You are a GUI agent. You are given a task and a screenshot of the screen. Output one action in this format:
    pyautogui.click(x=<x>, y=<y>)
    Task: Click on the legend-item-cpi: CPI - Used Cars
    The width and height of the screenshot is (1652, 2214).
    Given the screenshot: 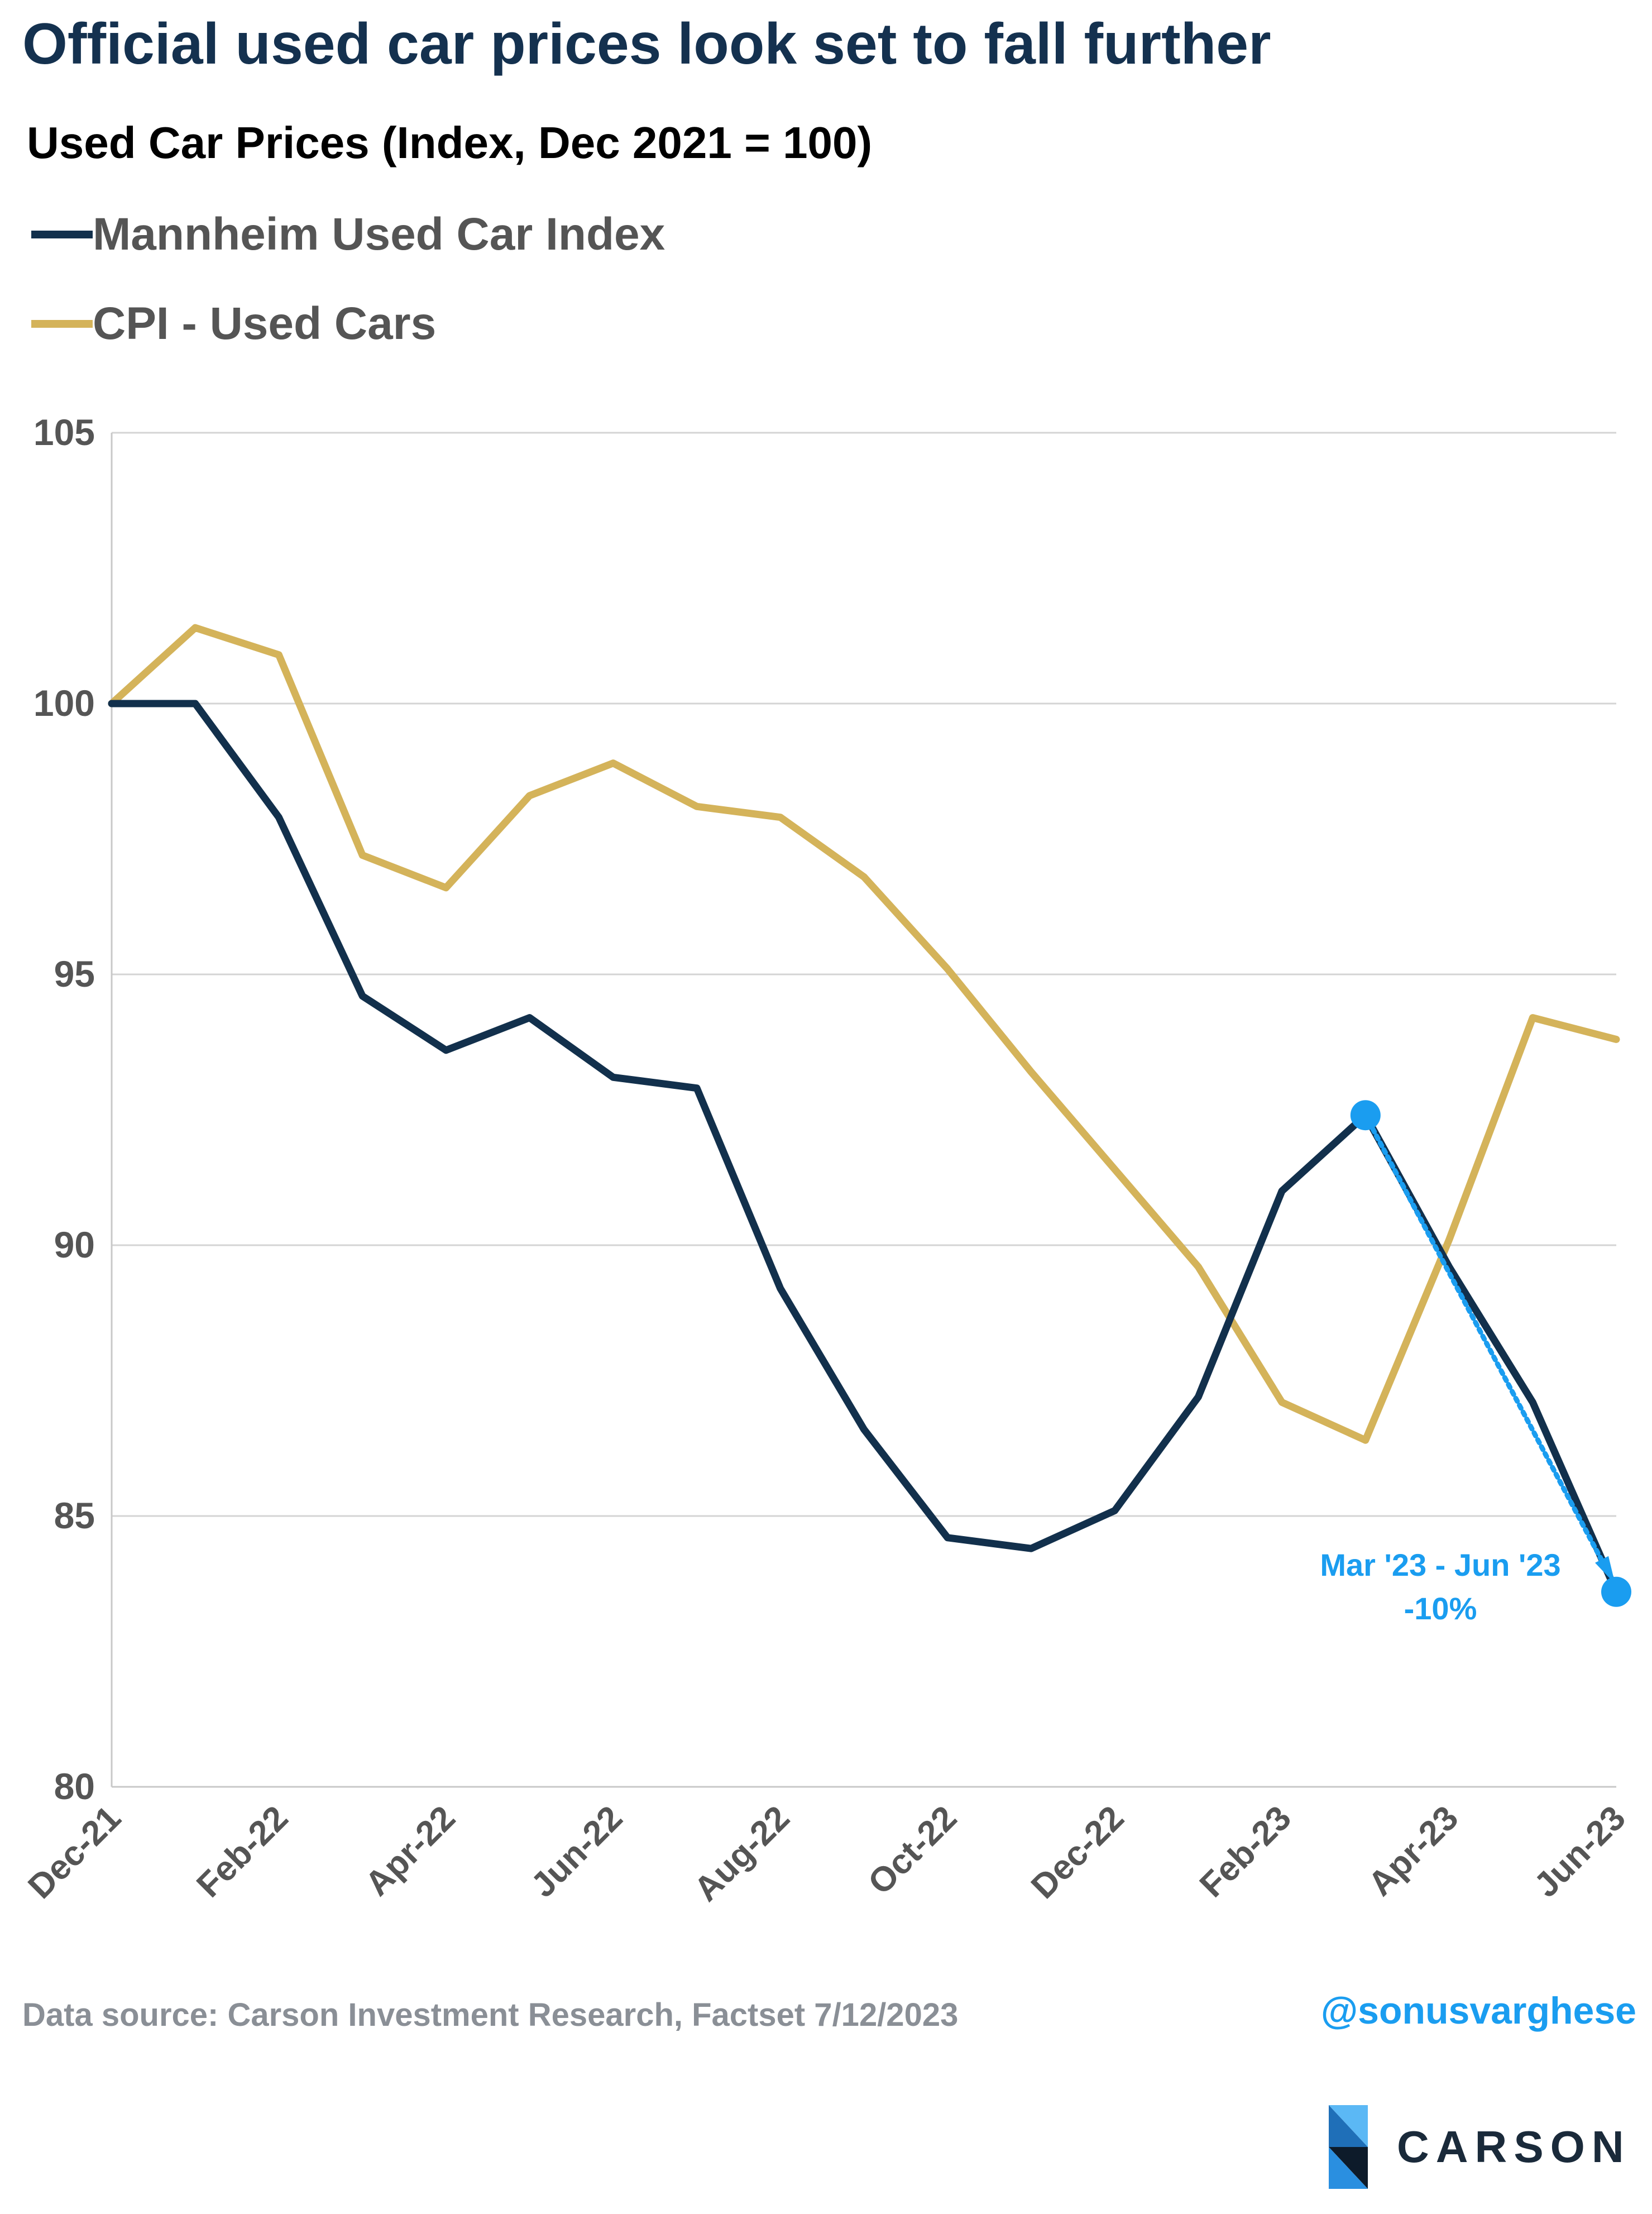 What is the action you would take?
    pyautogui.click(x=233, y=324)
    